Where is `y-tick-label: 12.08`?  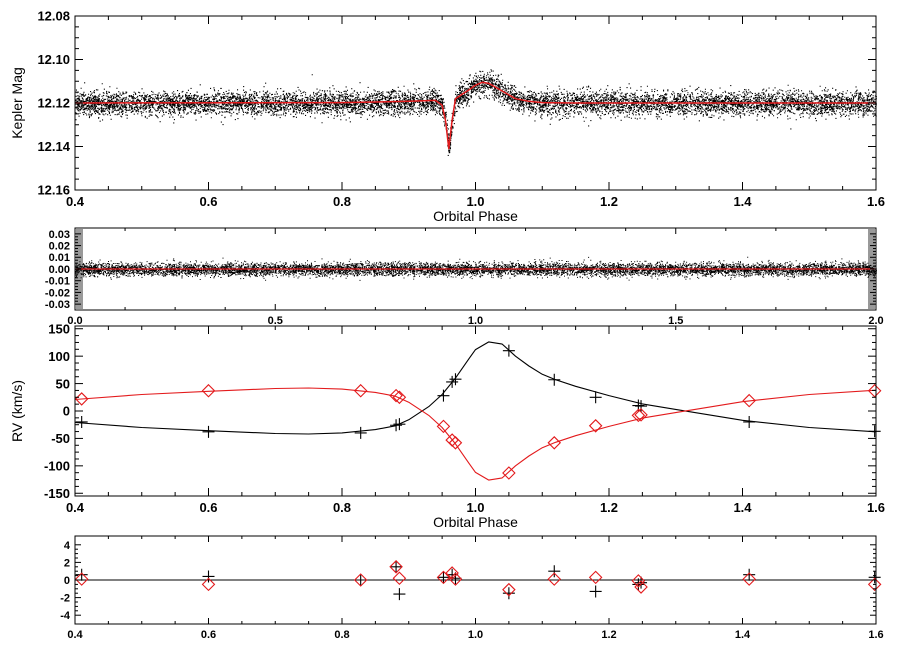 y-tick-label: 12.08 is located at coordinates (53, 16).